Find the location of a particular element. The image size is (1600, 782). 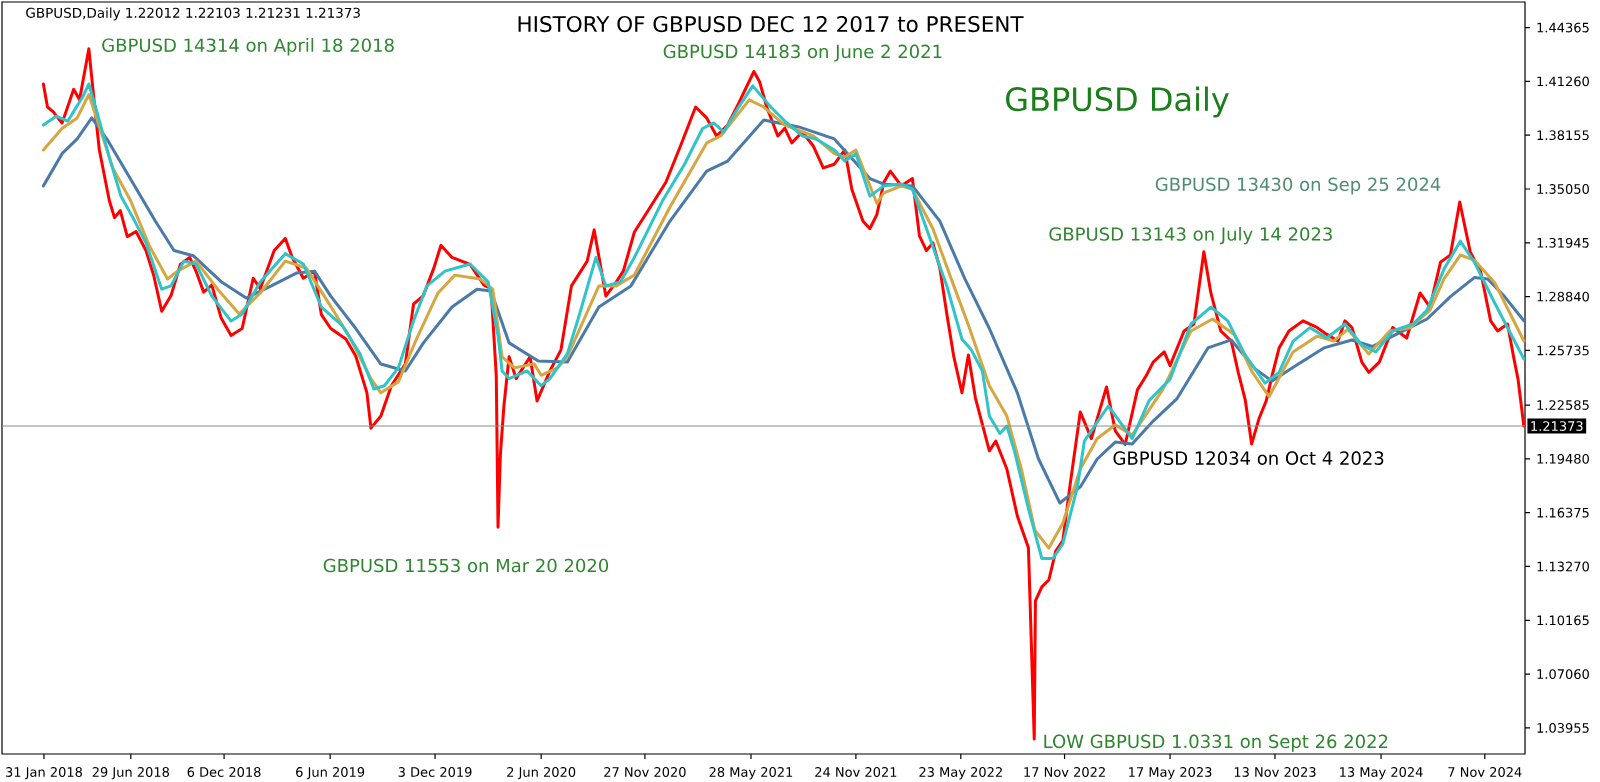

y-tick-label: 1.28840 is located at coordinates (1563, 296).